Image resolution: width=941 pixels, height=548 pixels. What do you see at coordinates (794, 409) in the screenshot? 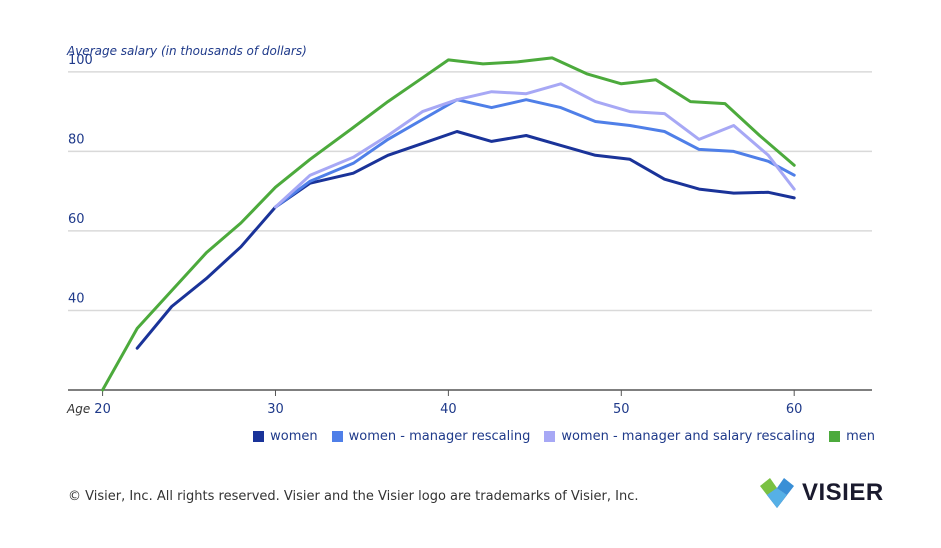
I see `x-tick-label: 60` at bounding box center [794, 409].